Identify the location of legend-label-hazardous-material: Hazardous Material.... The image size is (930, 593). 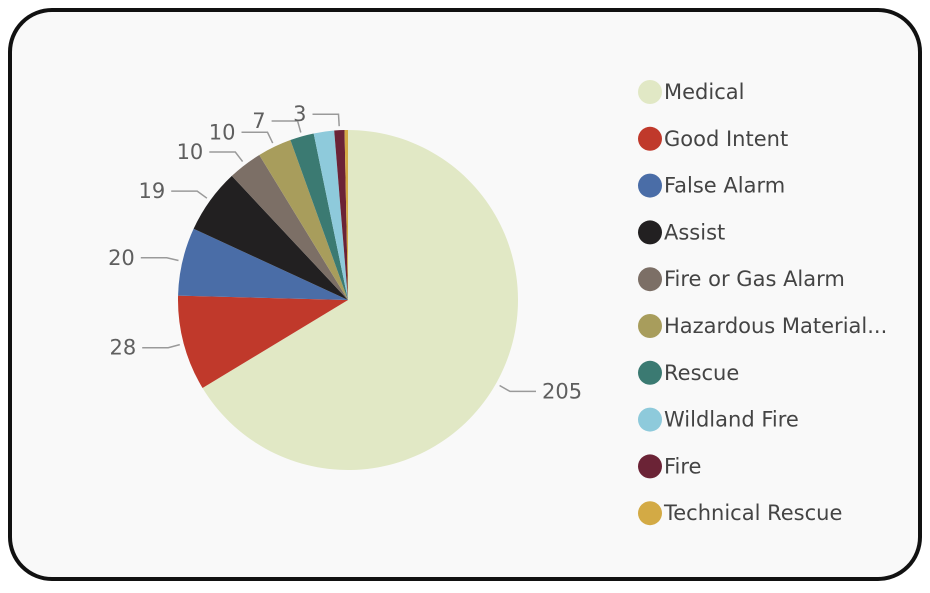
(775, 326).